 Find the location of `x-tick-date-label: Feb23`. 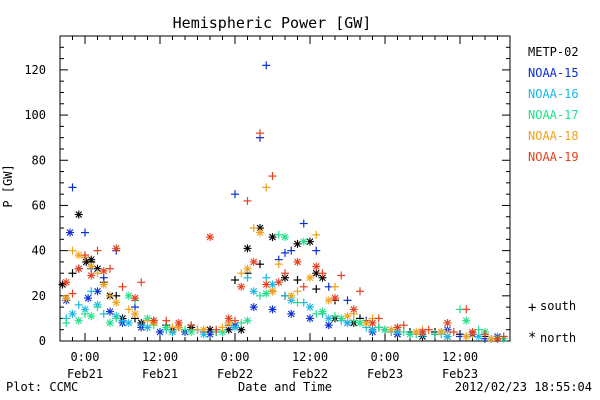

x-tick-date-label: Feb23 is located at coordinates (460, 374).